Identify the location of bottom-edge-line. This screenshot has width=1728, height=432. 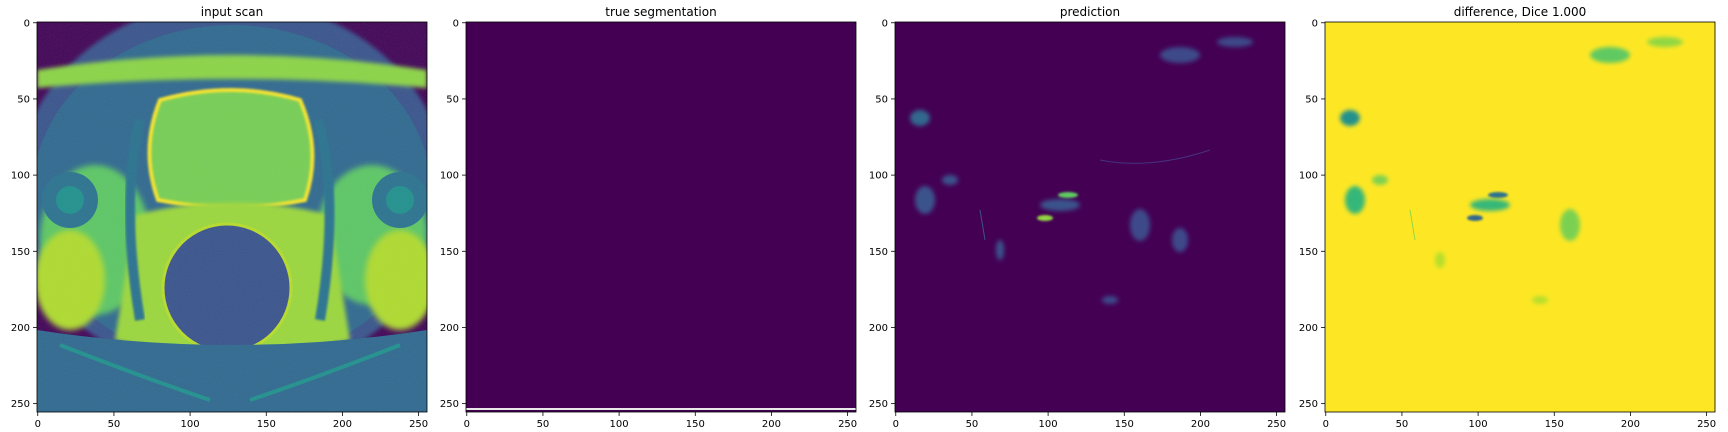
(661, 409).